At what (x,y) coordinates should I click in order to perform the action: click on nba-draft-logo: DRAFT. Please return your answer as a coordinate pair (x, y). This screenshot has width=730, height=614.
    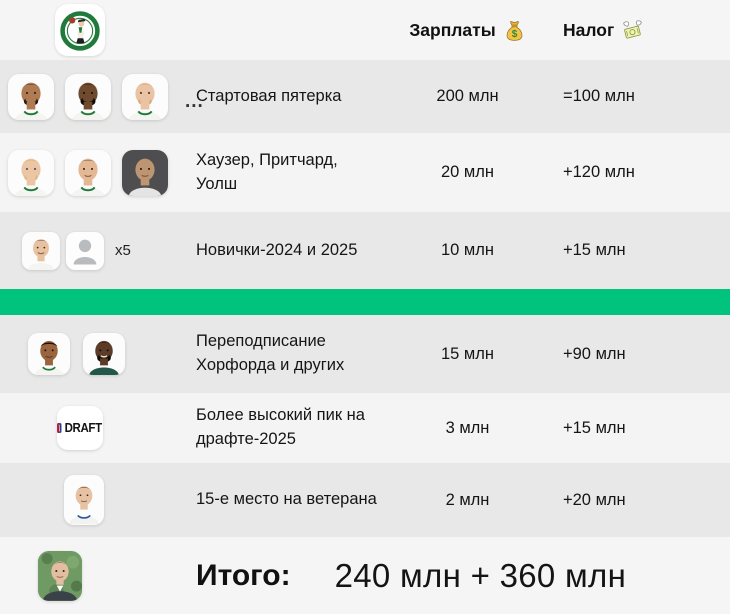
    Looking at the image, I should click on (80, 428).